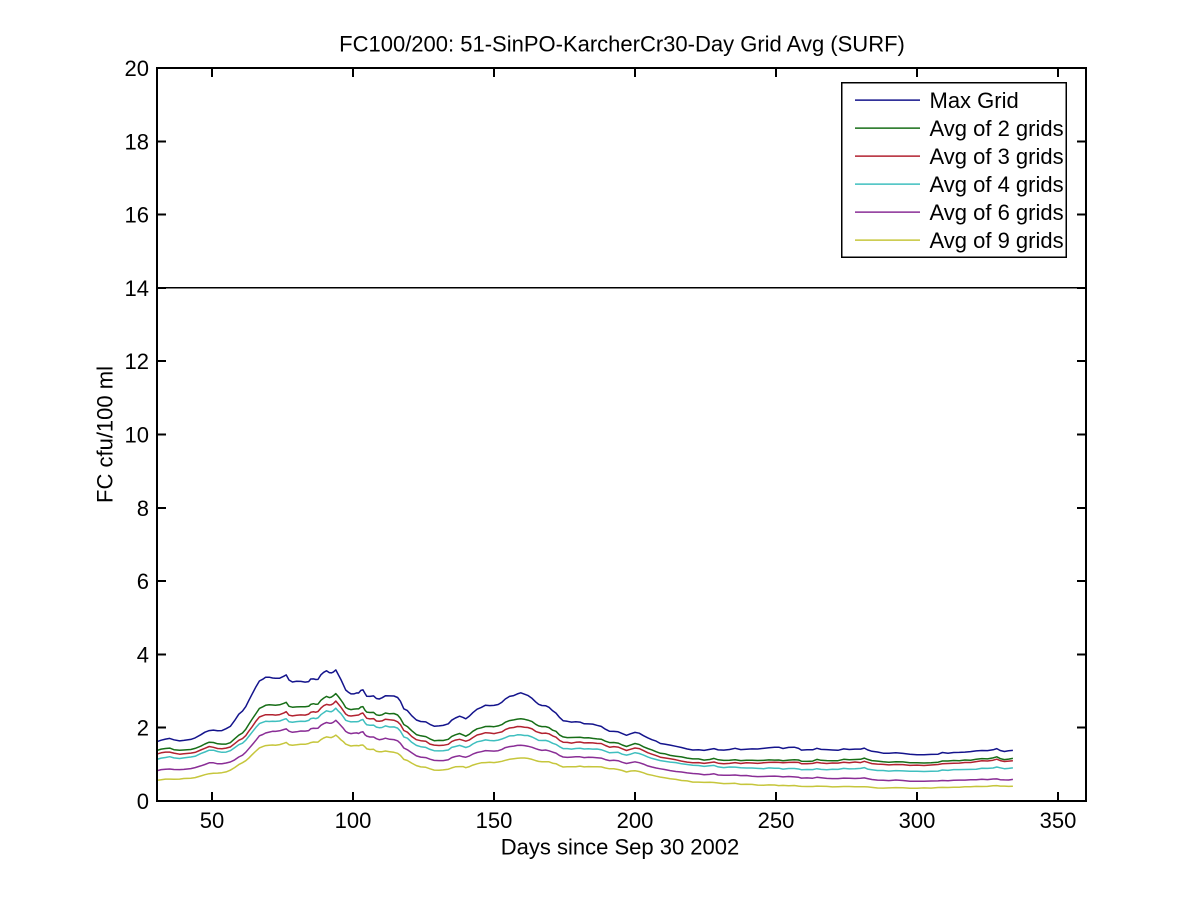  Describe the element at coordinates (137, 215) in the screenshot. I see `svg-text: 16` at that location.